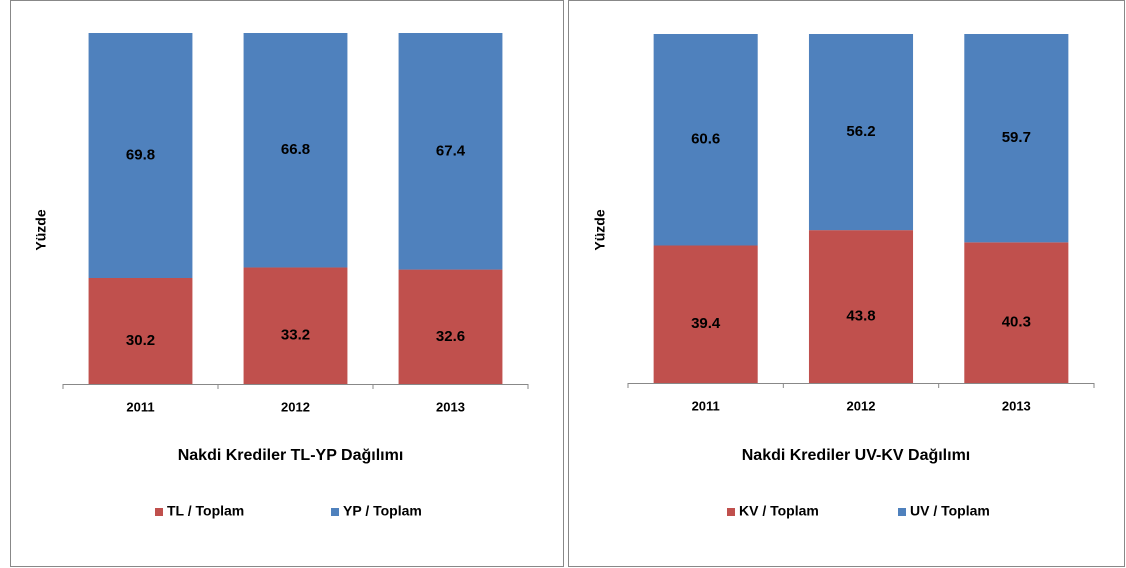 This screenshot has height=568, width=1126. What do you see at coordinates (295, 335) in the screenshot?
I see `data-label: 33.2` at bounding box center [295, 335].